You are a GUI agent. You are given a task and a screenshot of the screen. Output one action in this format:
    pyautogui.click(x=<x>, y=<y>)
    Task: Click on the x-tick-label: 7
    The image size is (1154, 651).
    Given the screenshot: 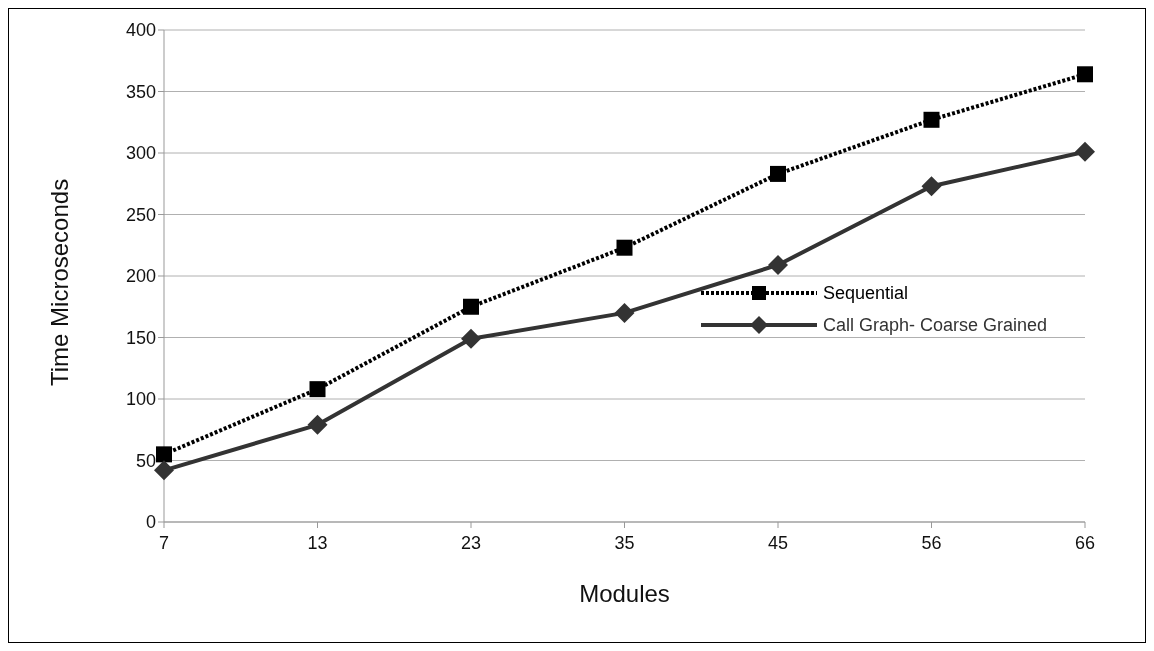 What is the action you would take?
    pyautogui.click(x=164, y=542)
    